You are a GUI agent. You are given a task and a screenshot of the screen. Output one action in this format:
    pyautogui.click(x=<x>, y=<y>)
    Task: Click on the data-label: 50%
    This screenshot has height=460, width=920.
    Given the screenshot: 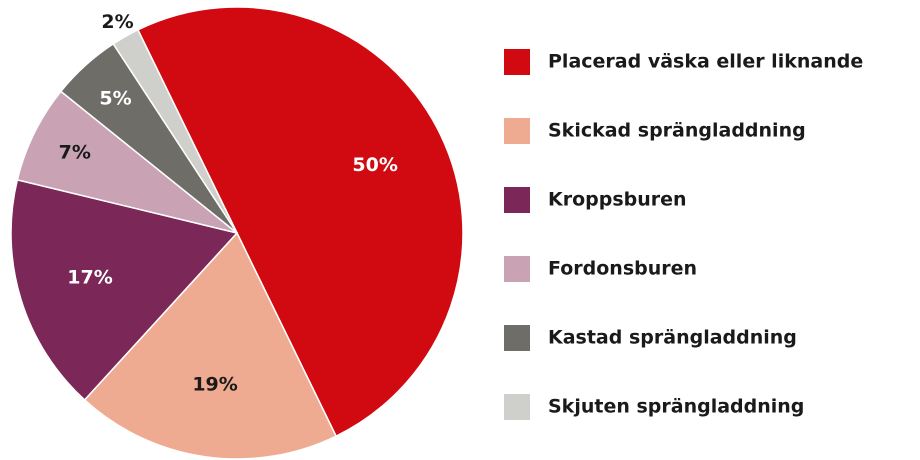 What is the action you would take?
    pyautogui.click(x=374, y=165)
    